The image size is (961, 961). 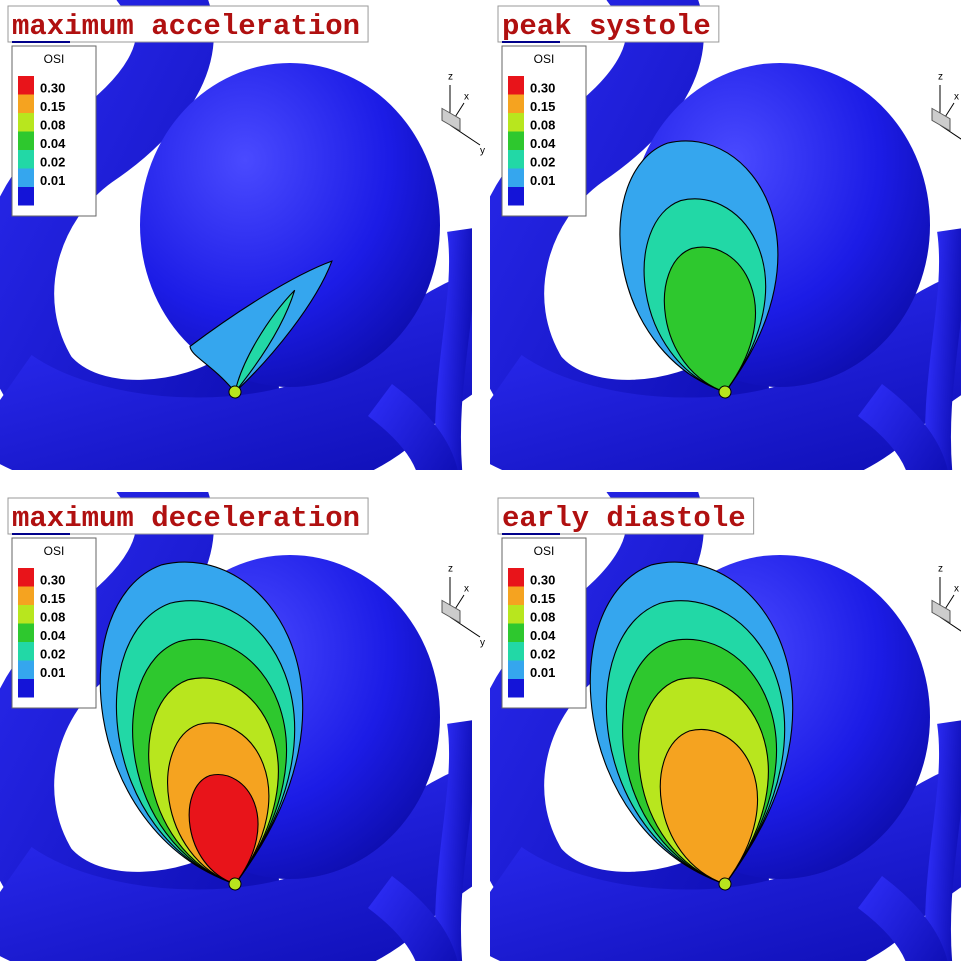 I want to click on aneurysm, so click(x=290, y=225).